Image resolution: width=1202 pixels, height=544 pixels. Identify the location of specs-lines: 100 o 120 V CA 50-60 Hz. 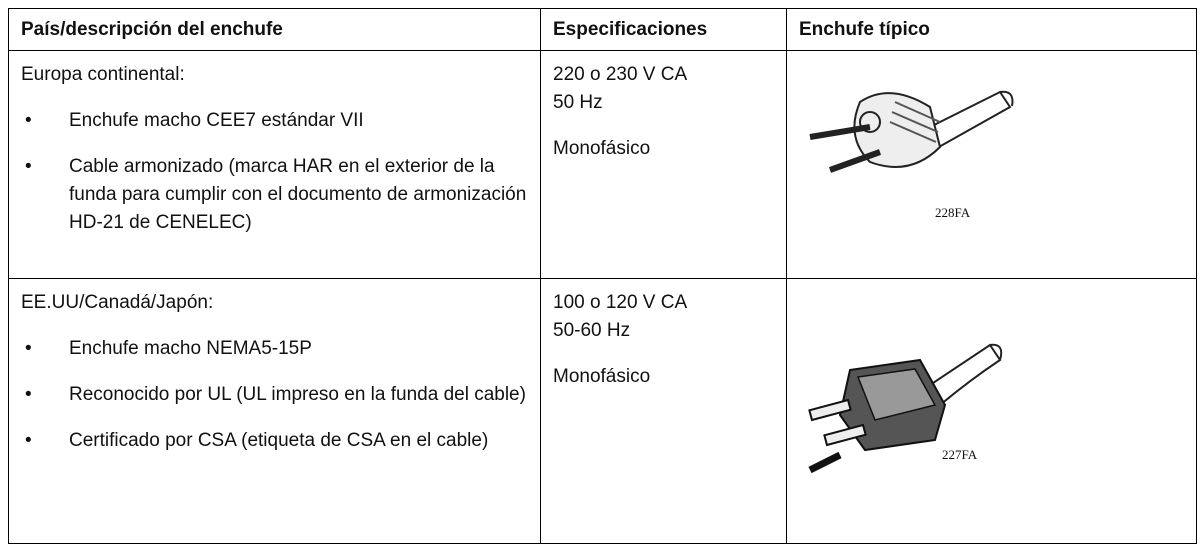
(663, 317).